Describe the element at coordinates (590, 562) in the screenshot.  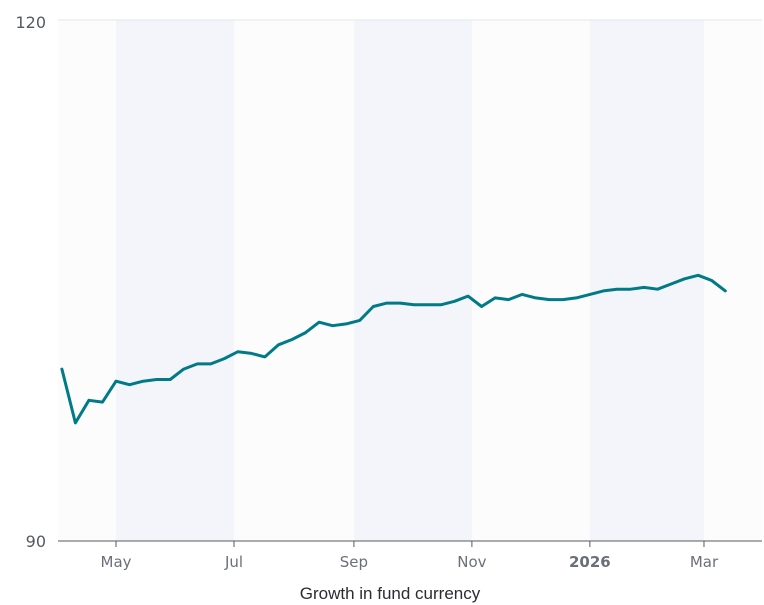
I see `x-tick-label: 2026` at that location.